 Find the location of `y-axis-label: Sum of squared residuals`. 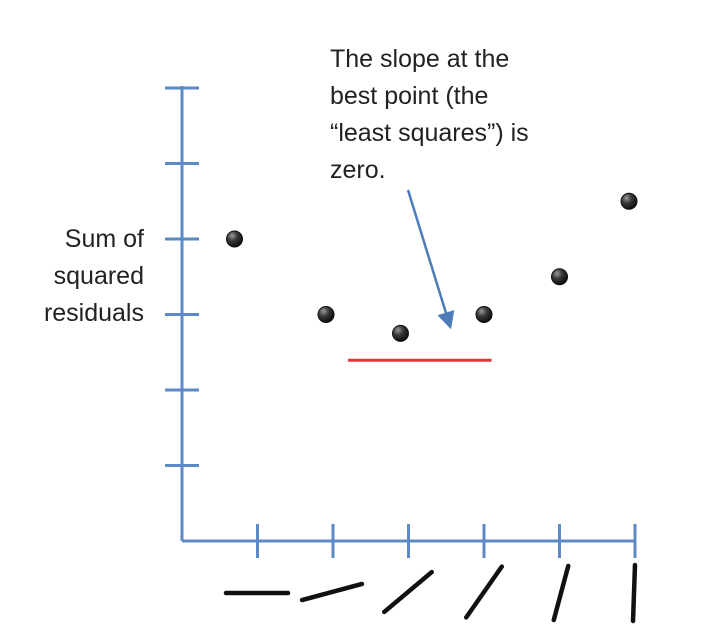

y-axis-label: Sum of squared residuals is located at coordinates (94, 276).